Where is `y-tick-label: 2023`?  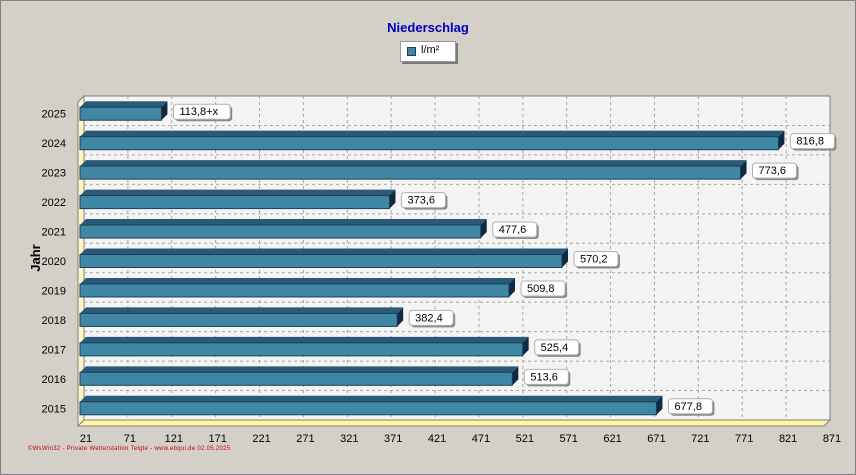 y-tick-label: 2023 is located at coordinates (54, 174).